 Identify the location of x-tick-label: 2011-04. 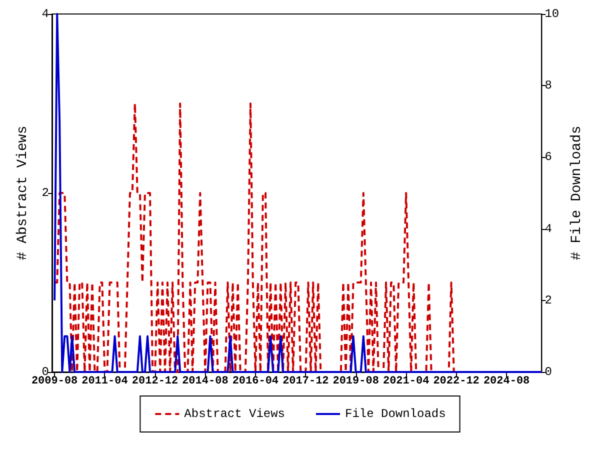
(105, 382).